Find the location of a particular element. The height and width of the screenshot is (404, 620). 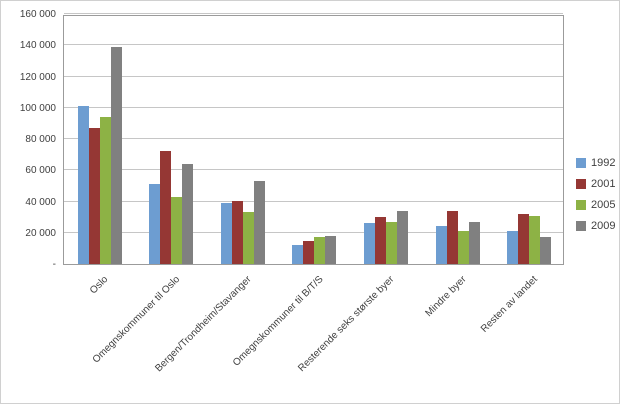

y-tick-label: 120 000 is located at coordinates (37, 77).